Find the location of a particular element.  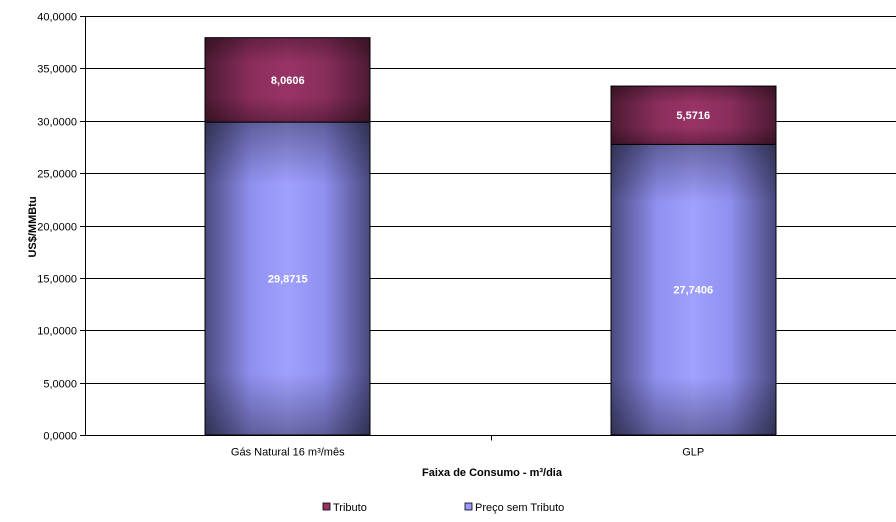

y-tick-label: 15,0000 is located at coordinates (57, 280).